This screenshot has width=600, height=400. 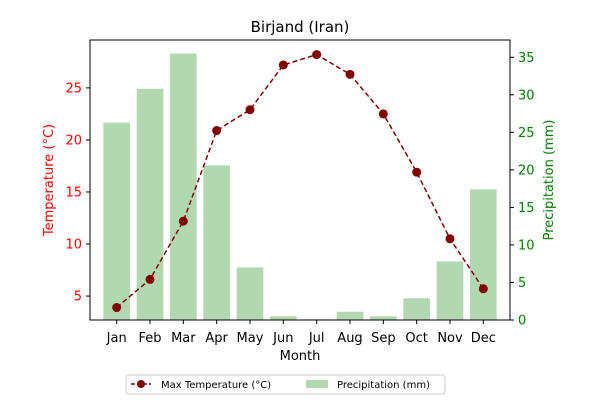 What do you see at coordinates (149, 338) in the screenshot?
I see `x-tick-label-feb: Feb` at bounding box center [149, 338].